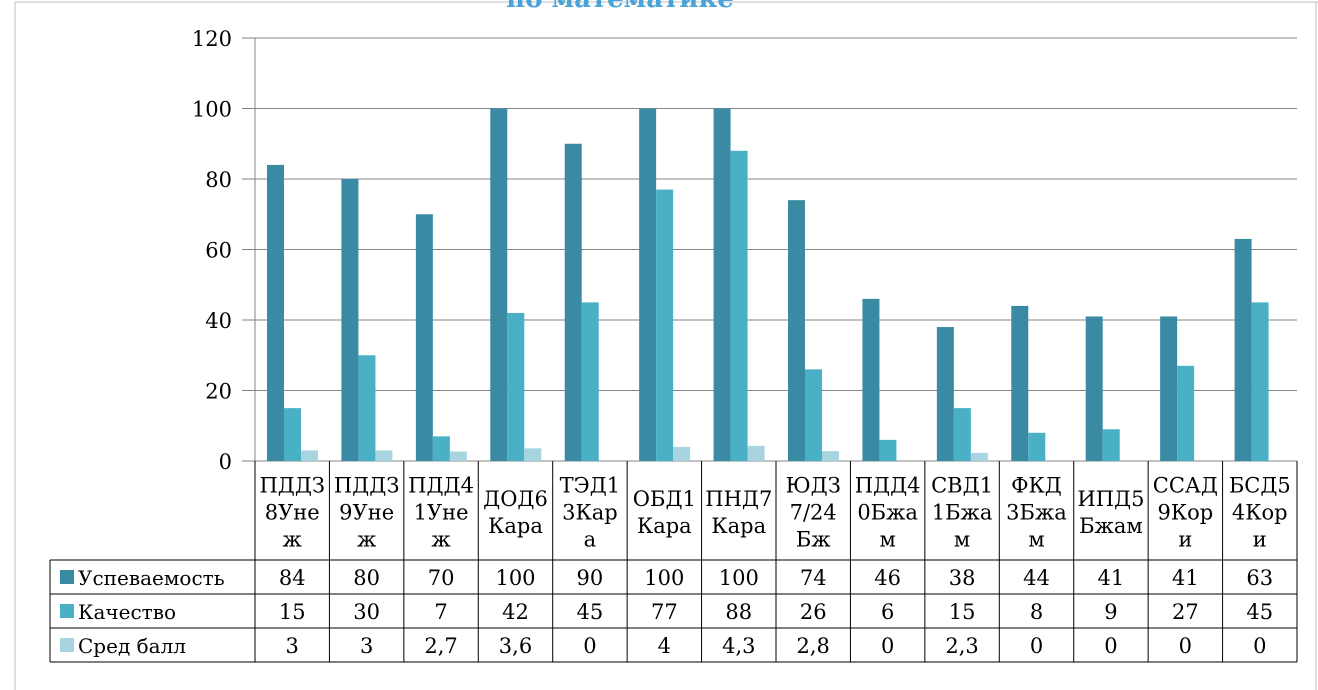  I want to click on data-table-value: 9, so click(1110, 612).